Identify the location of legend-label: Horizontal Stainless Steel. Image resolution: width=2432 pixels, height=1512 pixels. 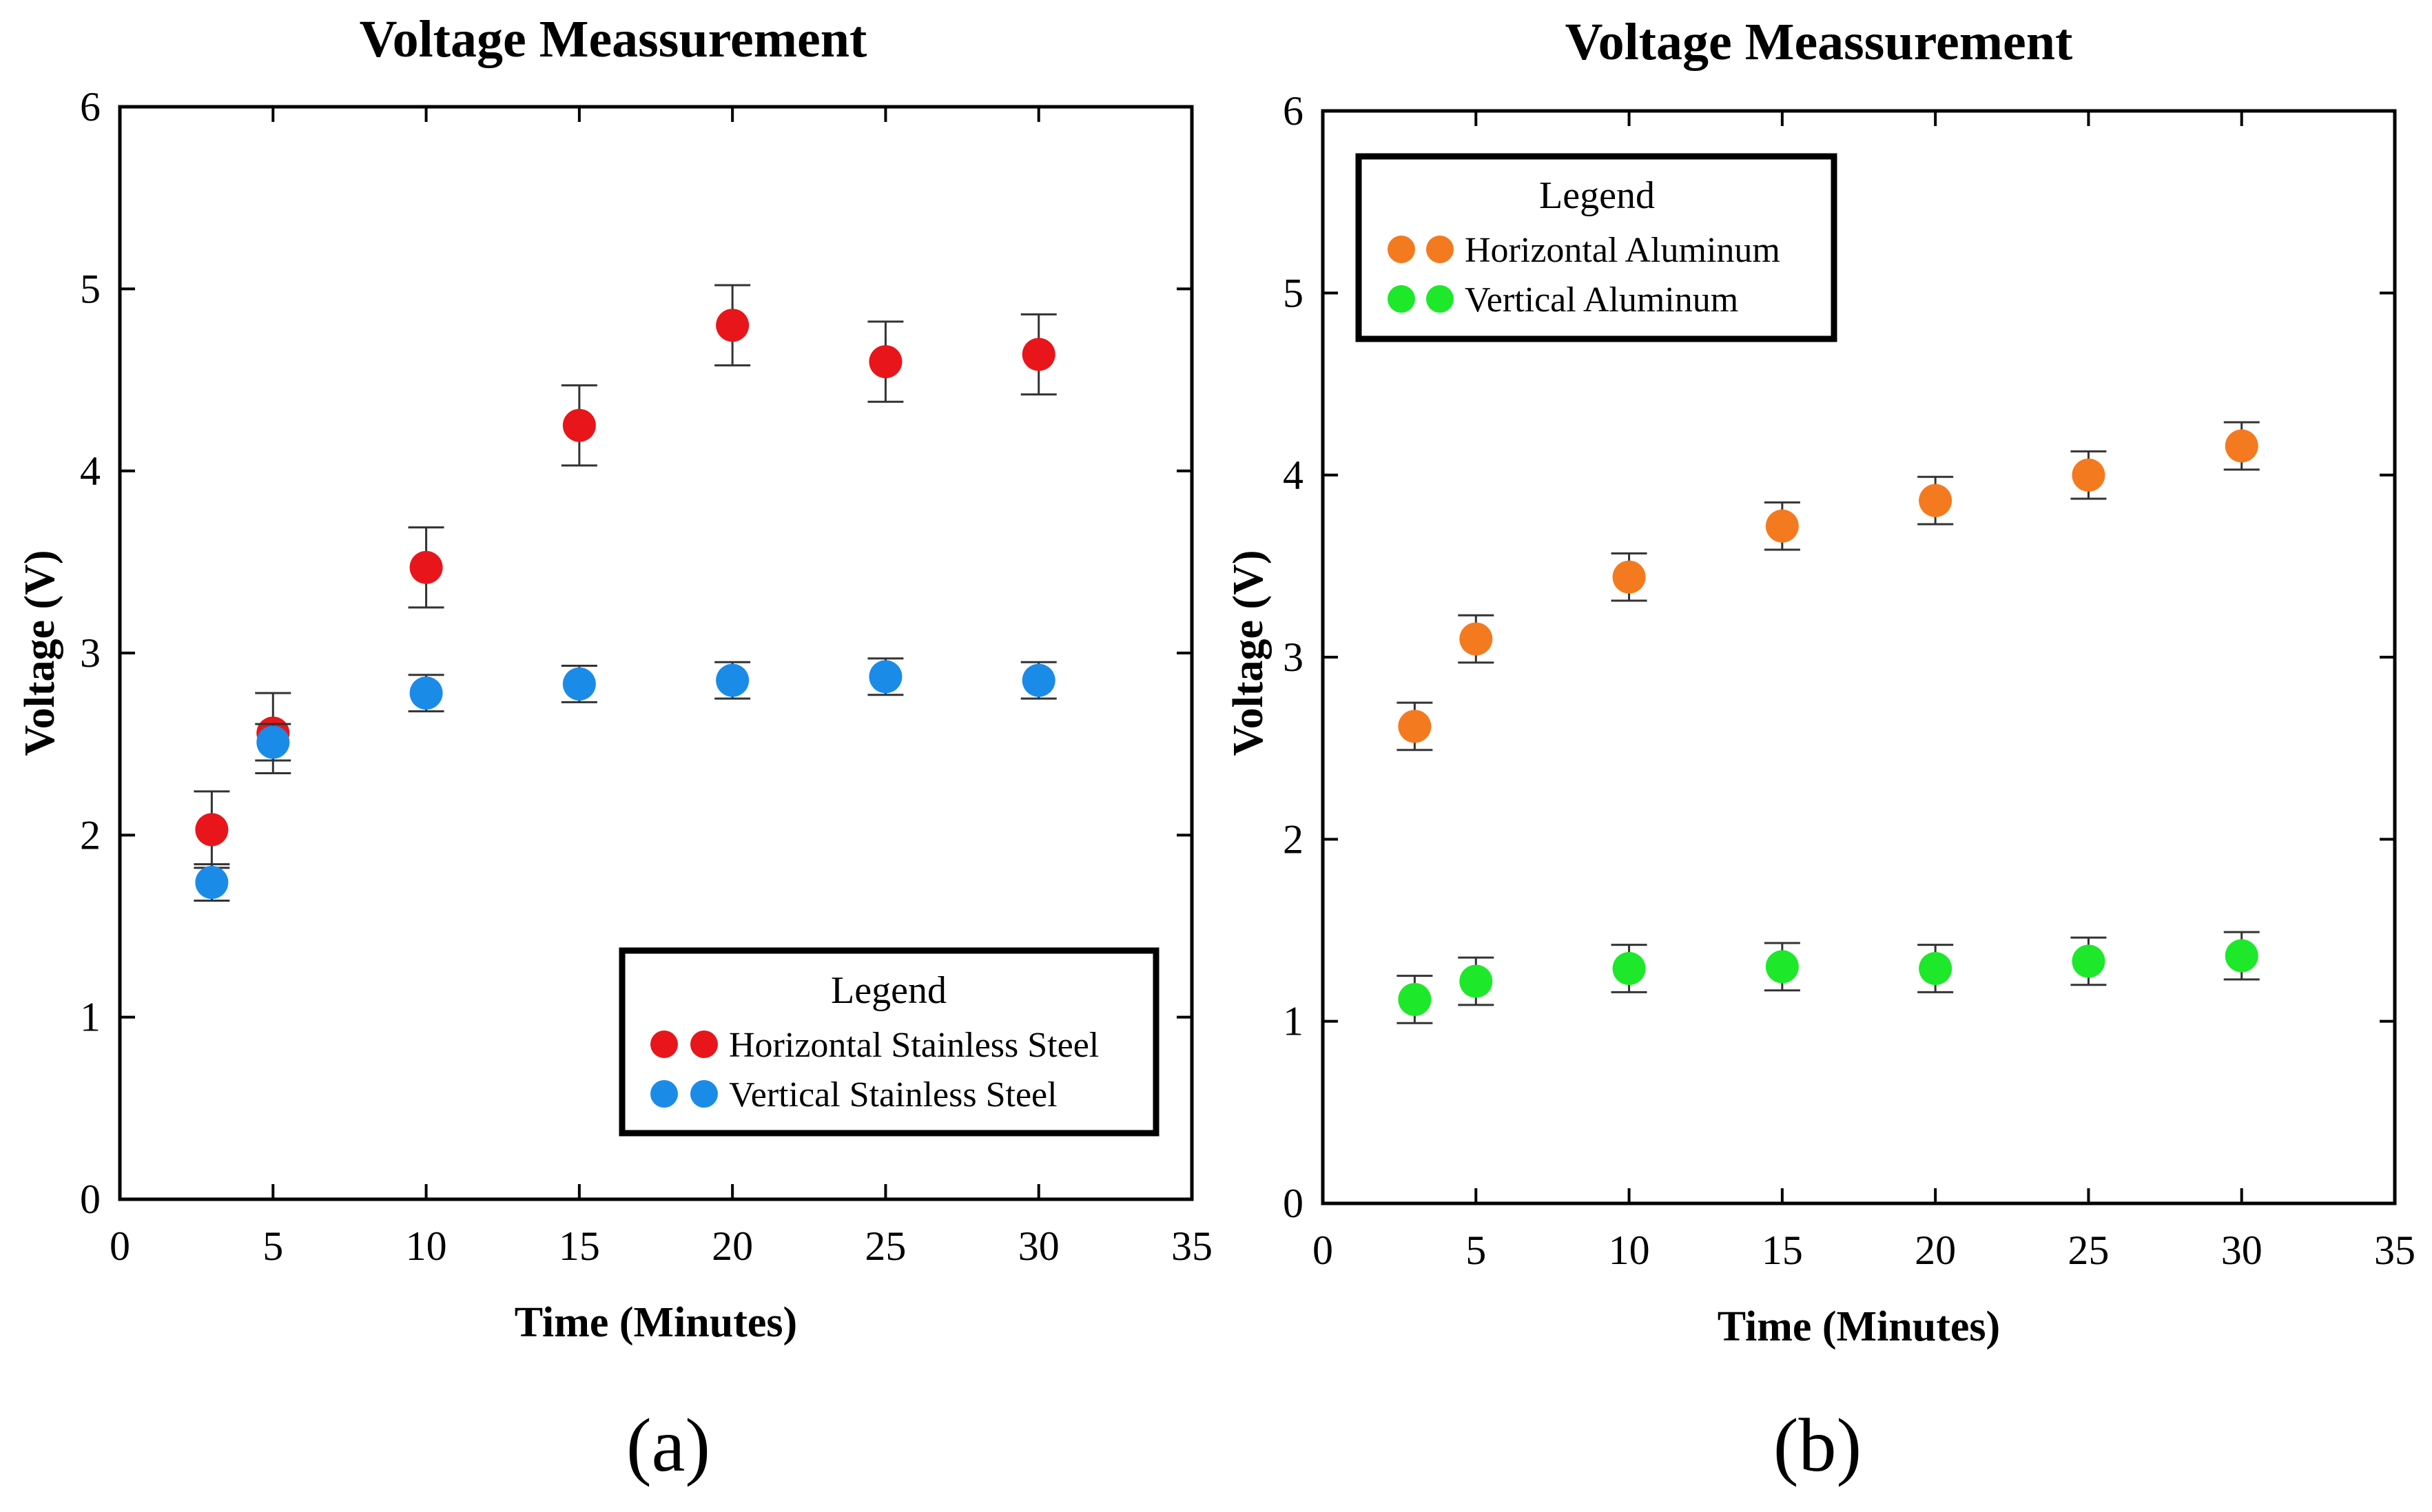
(914, 1045).